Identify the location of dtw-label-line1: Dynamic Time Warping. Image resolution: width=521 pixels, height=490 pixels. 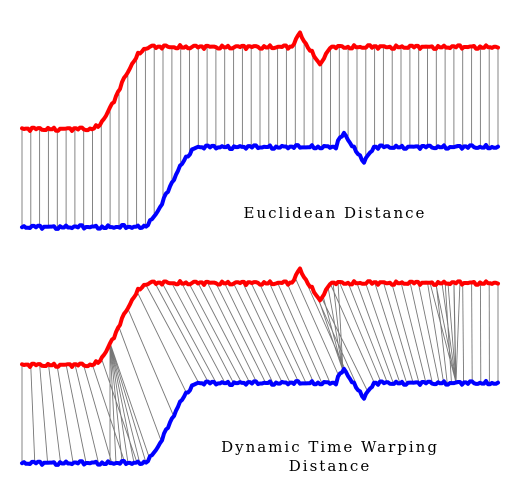
(330, 447).